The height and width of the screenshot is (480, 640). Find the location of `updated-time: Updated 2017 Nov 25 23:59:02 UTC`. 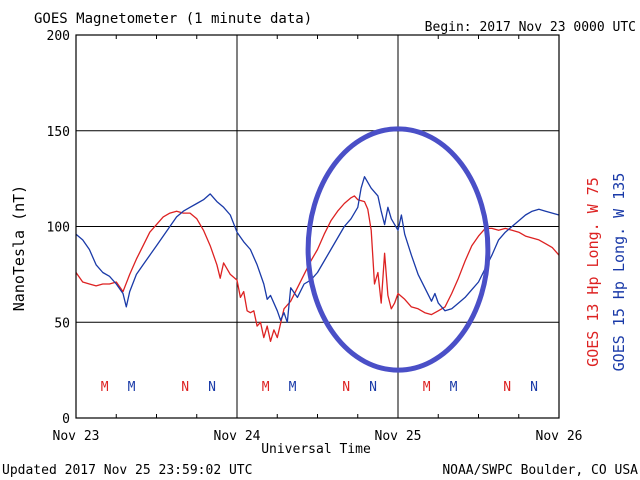

updated-time: Updated 2017 Nov 25 23:59:02 UTC is located at coordinates (127, 470).